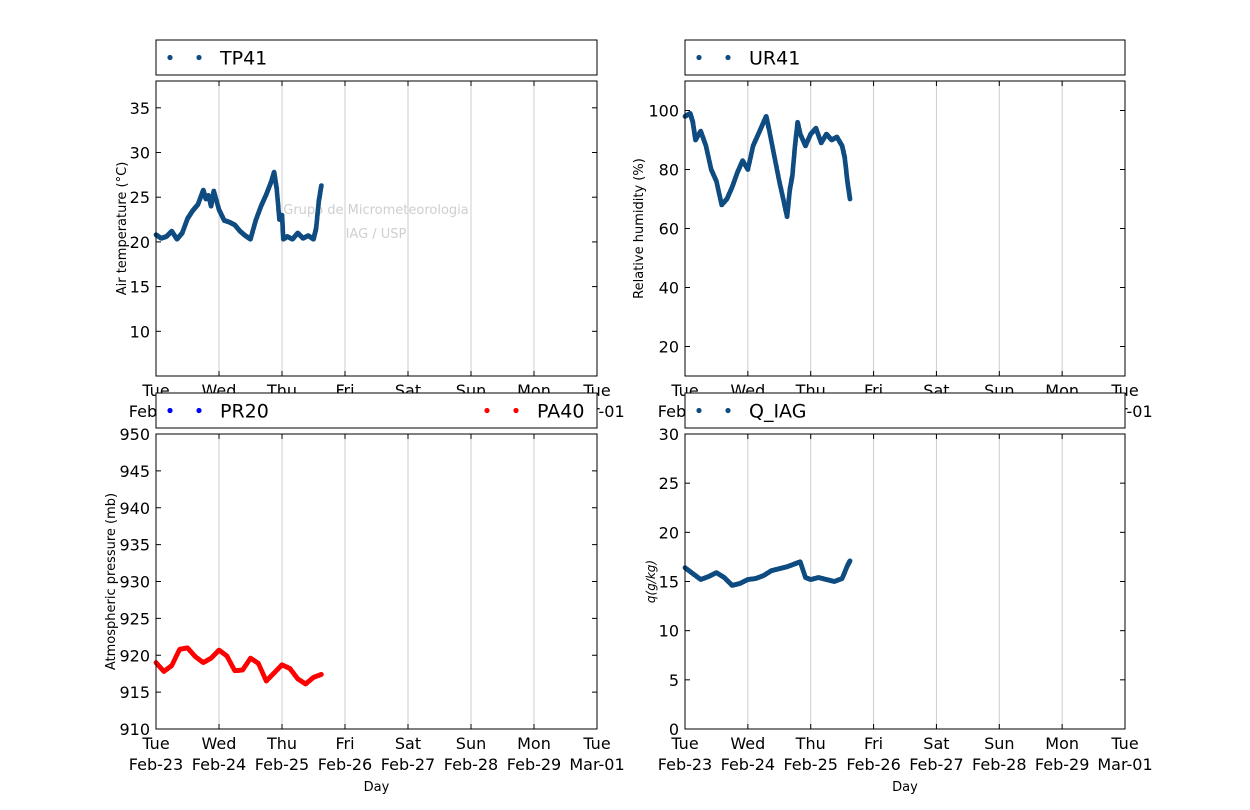 The image size is (1250, 810). I want to click on watermark-line-2: IAG / USP, so click(376, 234).